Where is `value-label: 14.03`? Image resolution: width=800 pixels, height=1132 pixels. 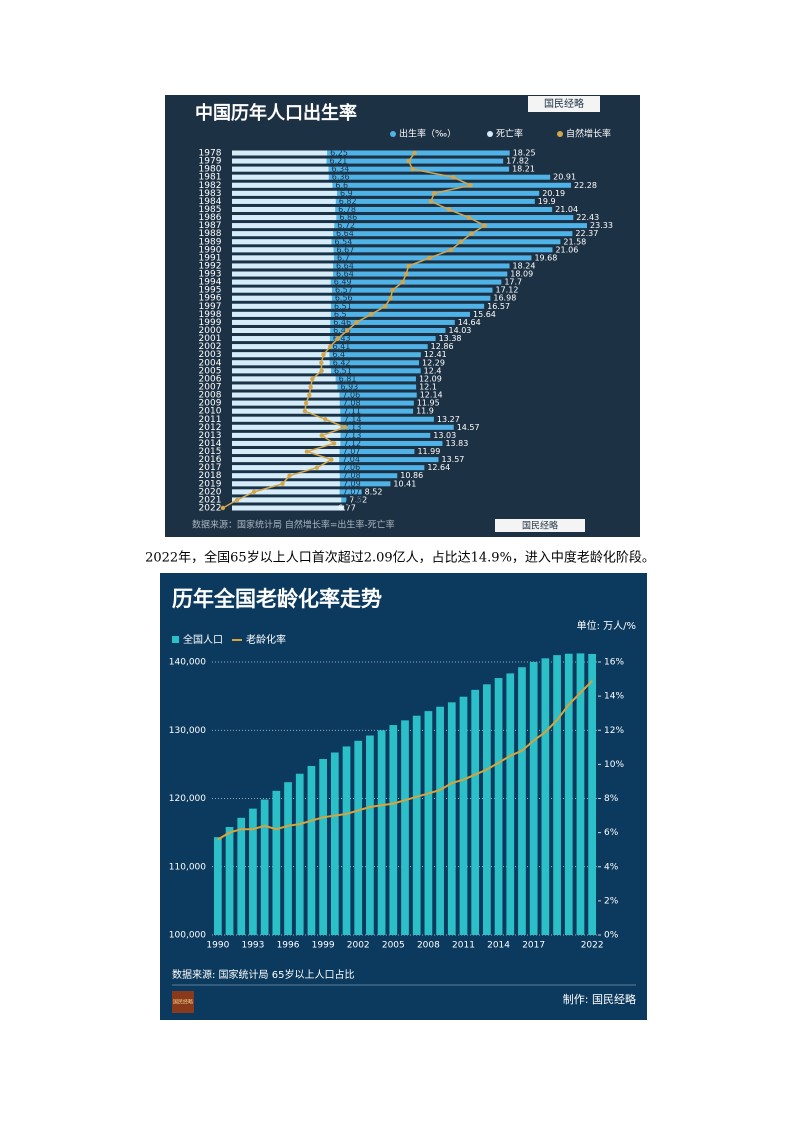 value-label: 14.03 is located at coordinates (459, 330).